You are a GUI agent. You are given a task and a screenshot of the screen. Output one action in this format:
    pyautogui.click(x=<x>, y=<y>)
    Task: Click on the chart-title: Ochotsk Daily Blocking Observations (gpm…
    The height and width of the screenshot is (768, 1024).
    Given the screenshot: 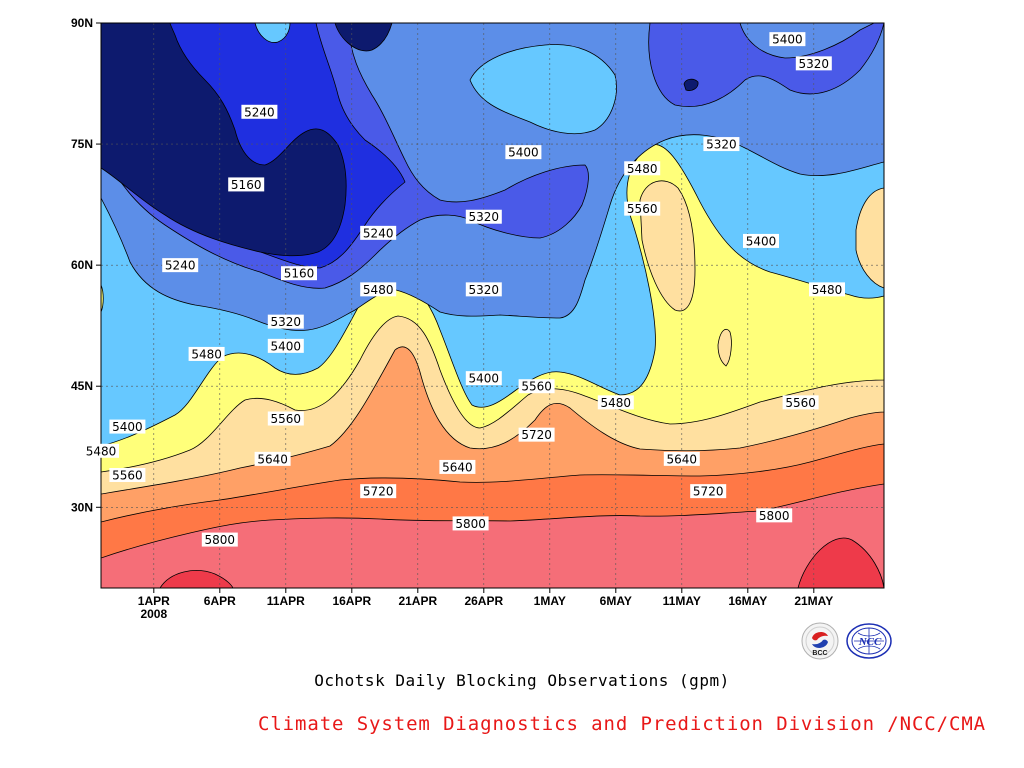 What is the action you would take?
    pyautogui.click(x=522, y=680)
    